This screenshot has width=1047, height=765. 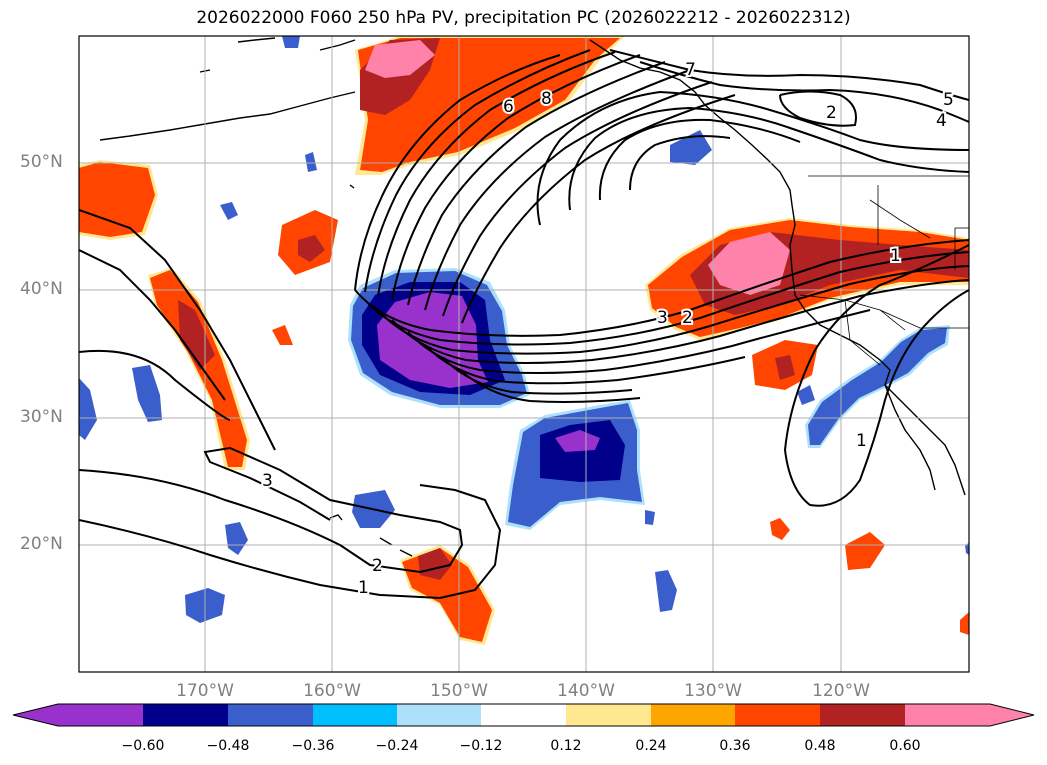 I want to click on contour-label: 6, so click(x=508, y=107).